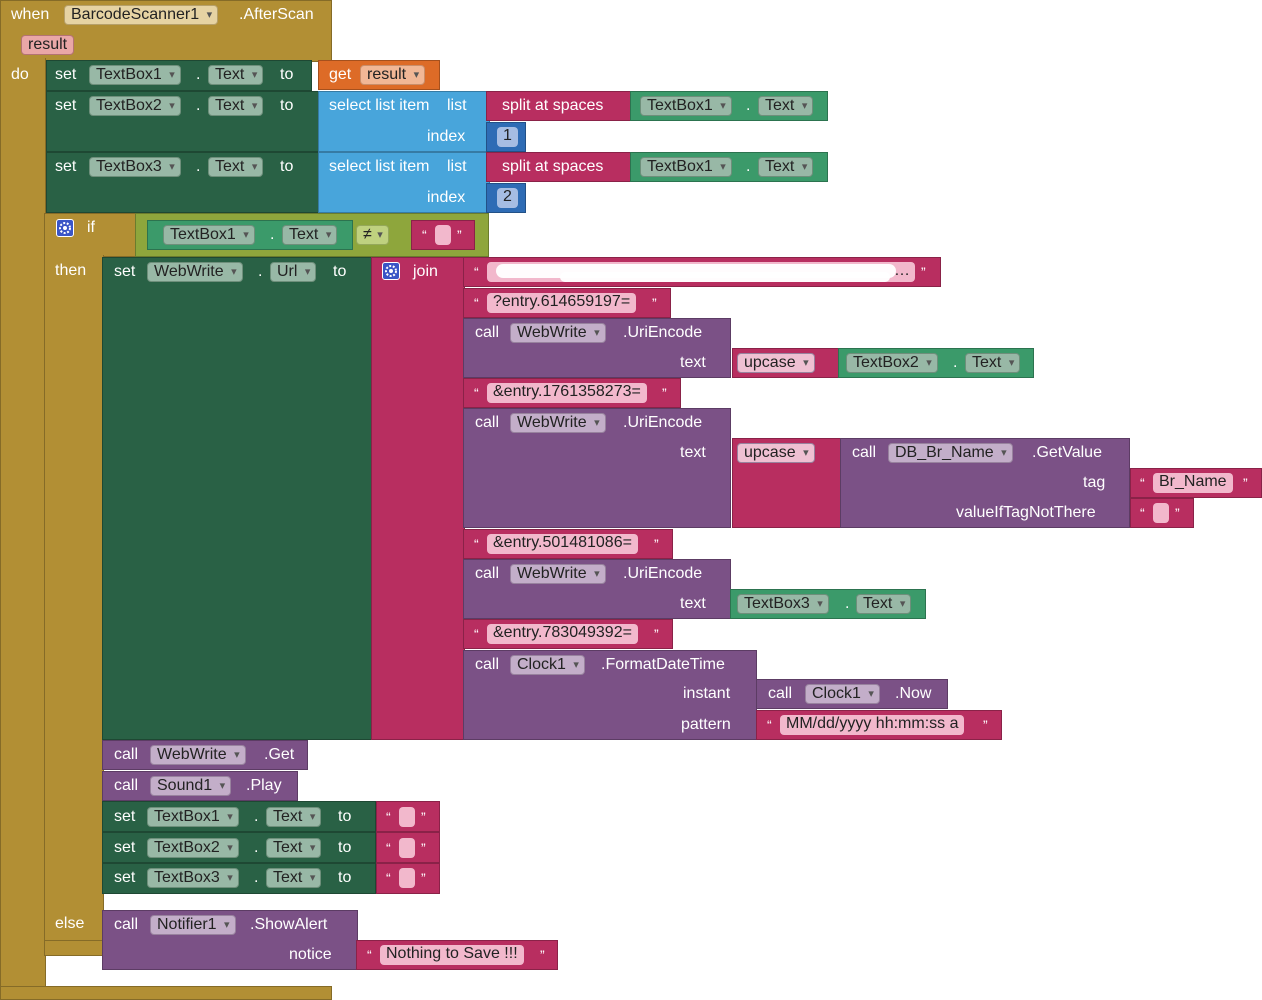  What do you see at coordinates (1193, 483) in the screenshot?
I see `text-value-br-name: Br_Name` at bounding box center [1193, 483].